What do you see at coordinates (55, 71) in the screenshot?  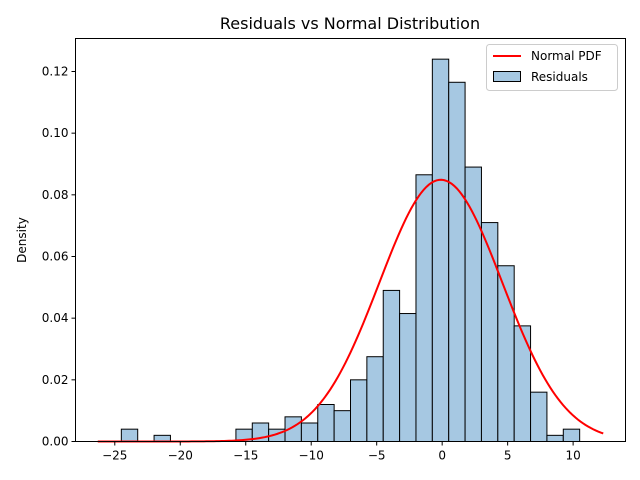 I see `y-tick-label: 0.12` at bounding box center [55, 71].